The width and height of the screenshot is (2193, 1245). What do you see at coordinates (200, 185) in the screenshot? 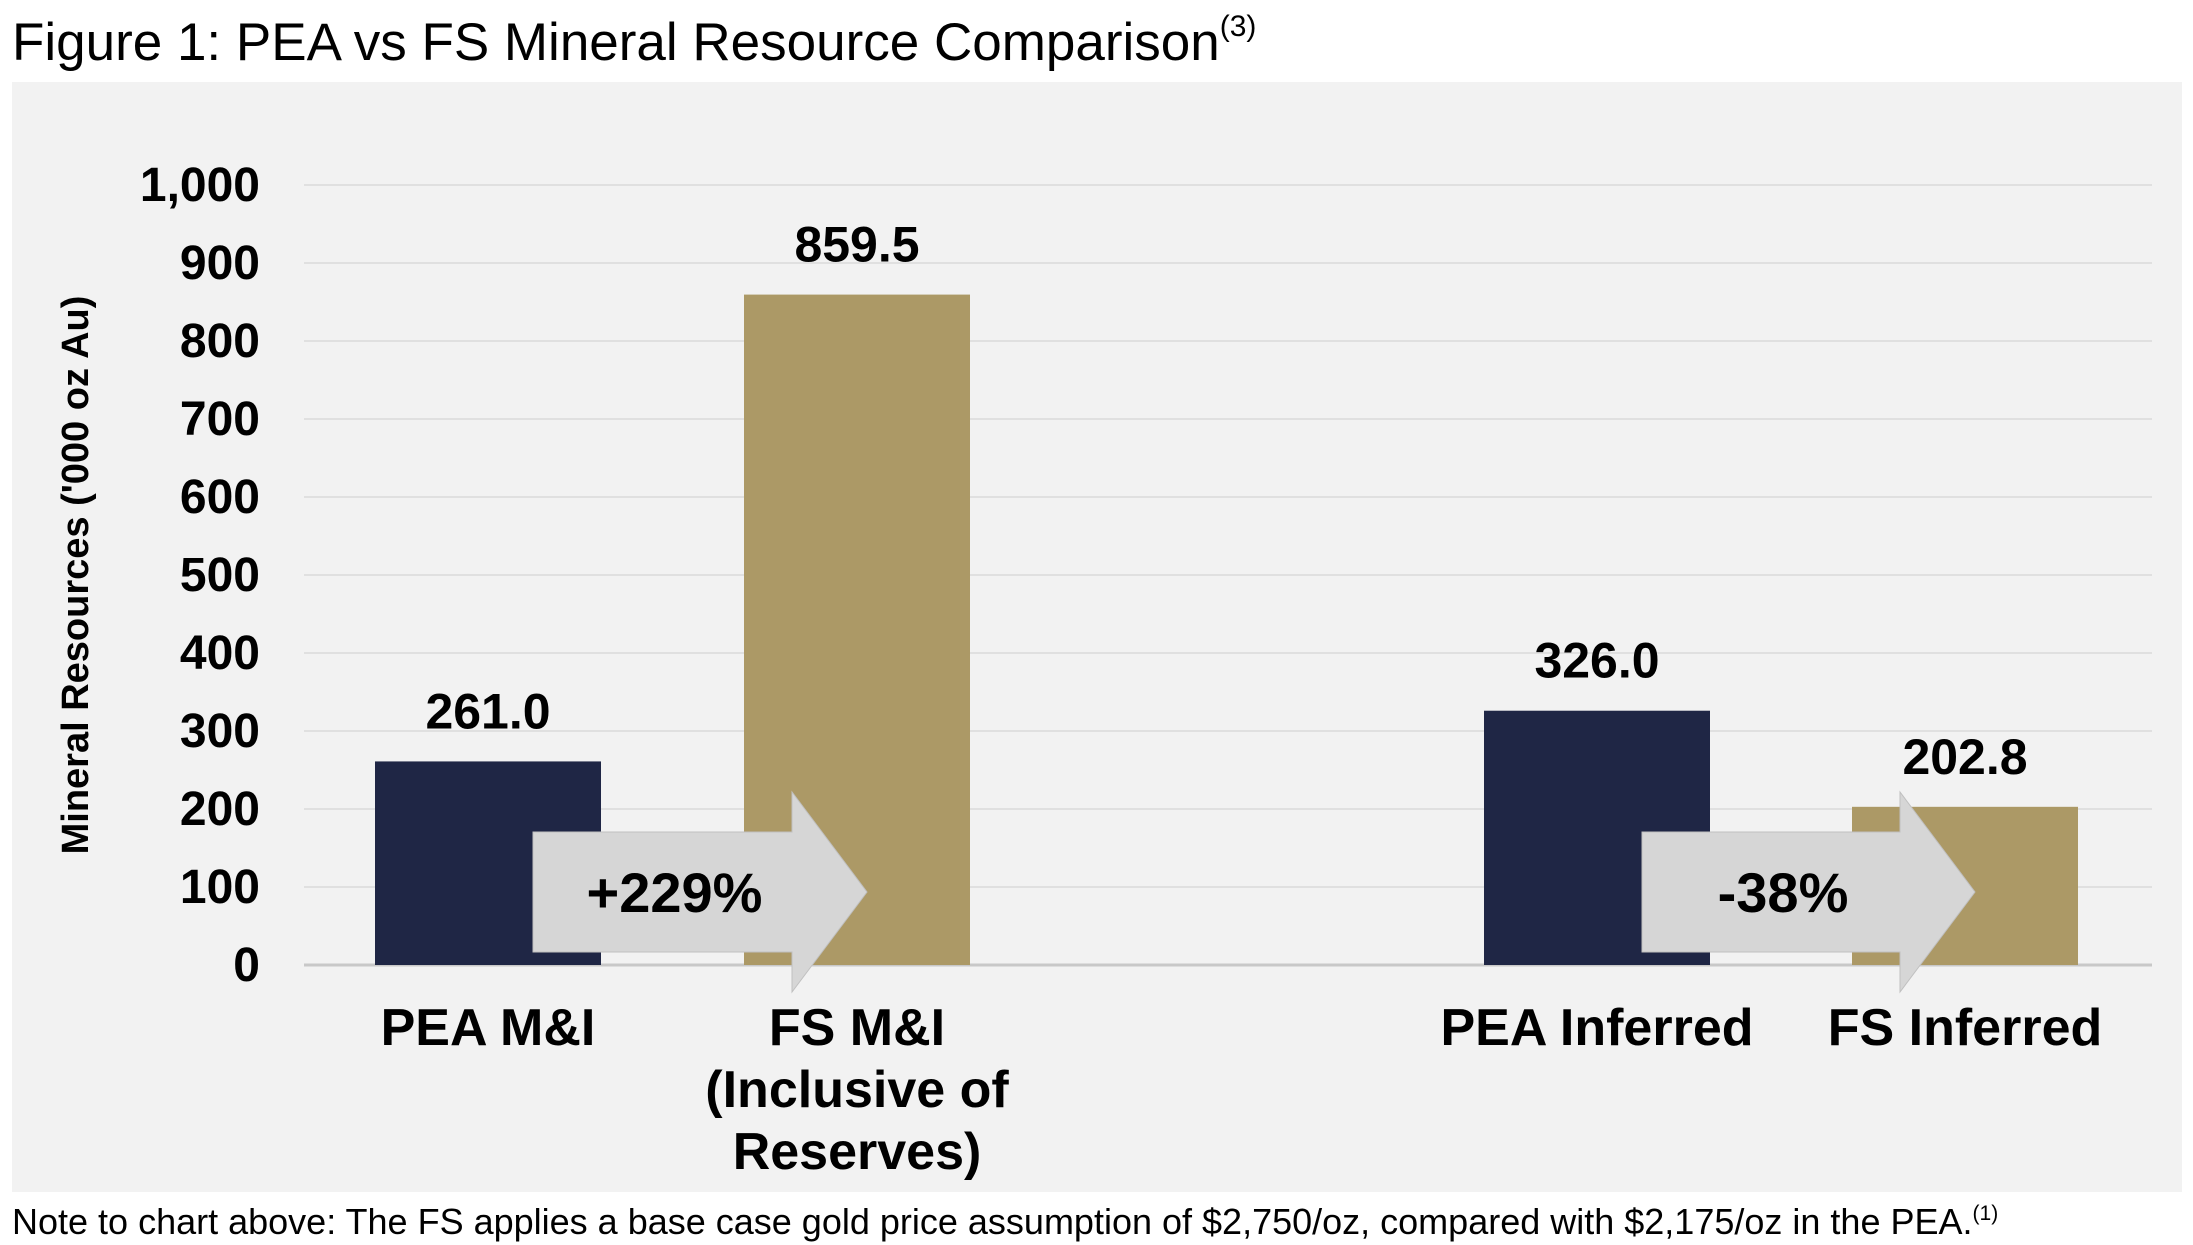
I see `y-tick-label: 1,000` at bounding box center [200, 185].